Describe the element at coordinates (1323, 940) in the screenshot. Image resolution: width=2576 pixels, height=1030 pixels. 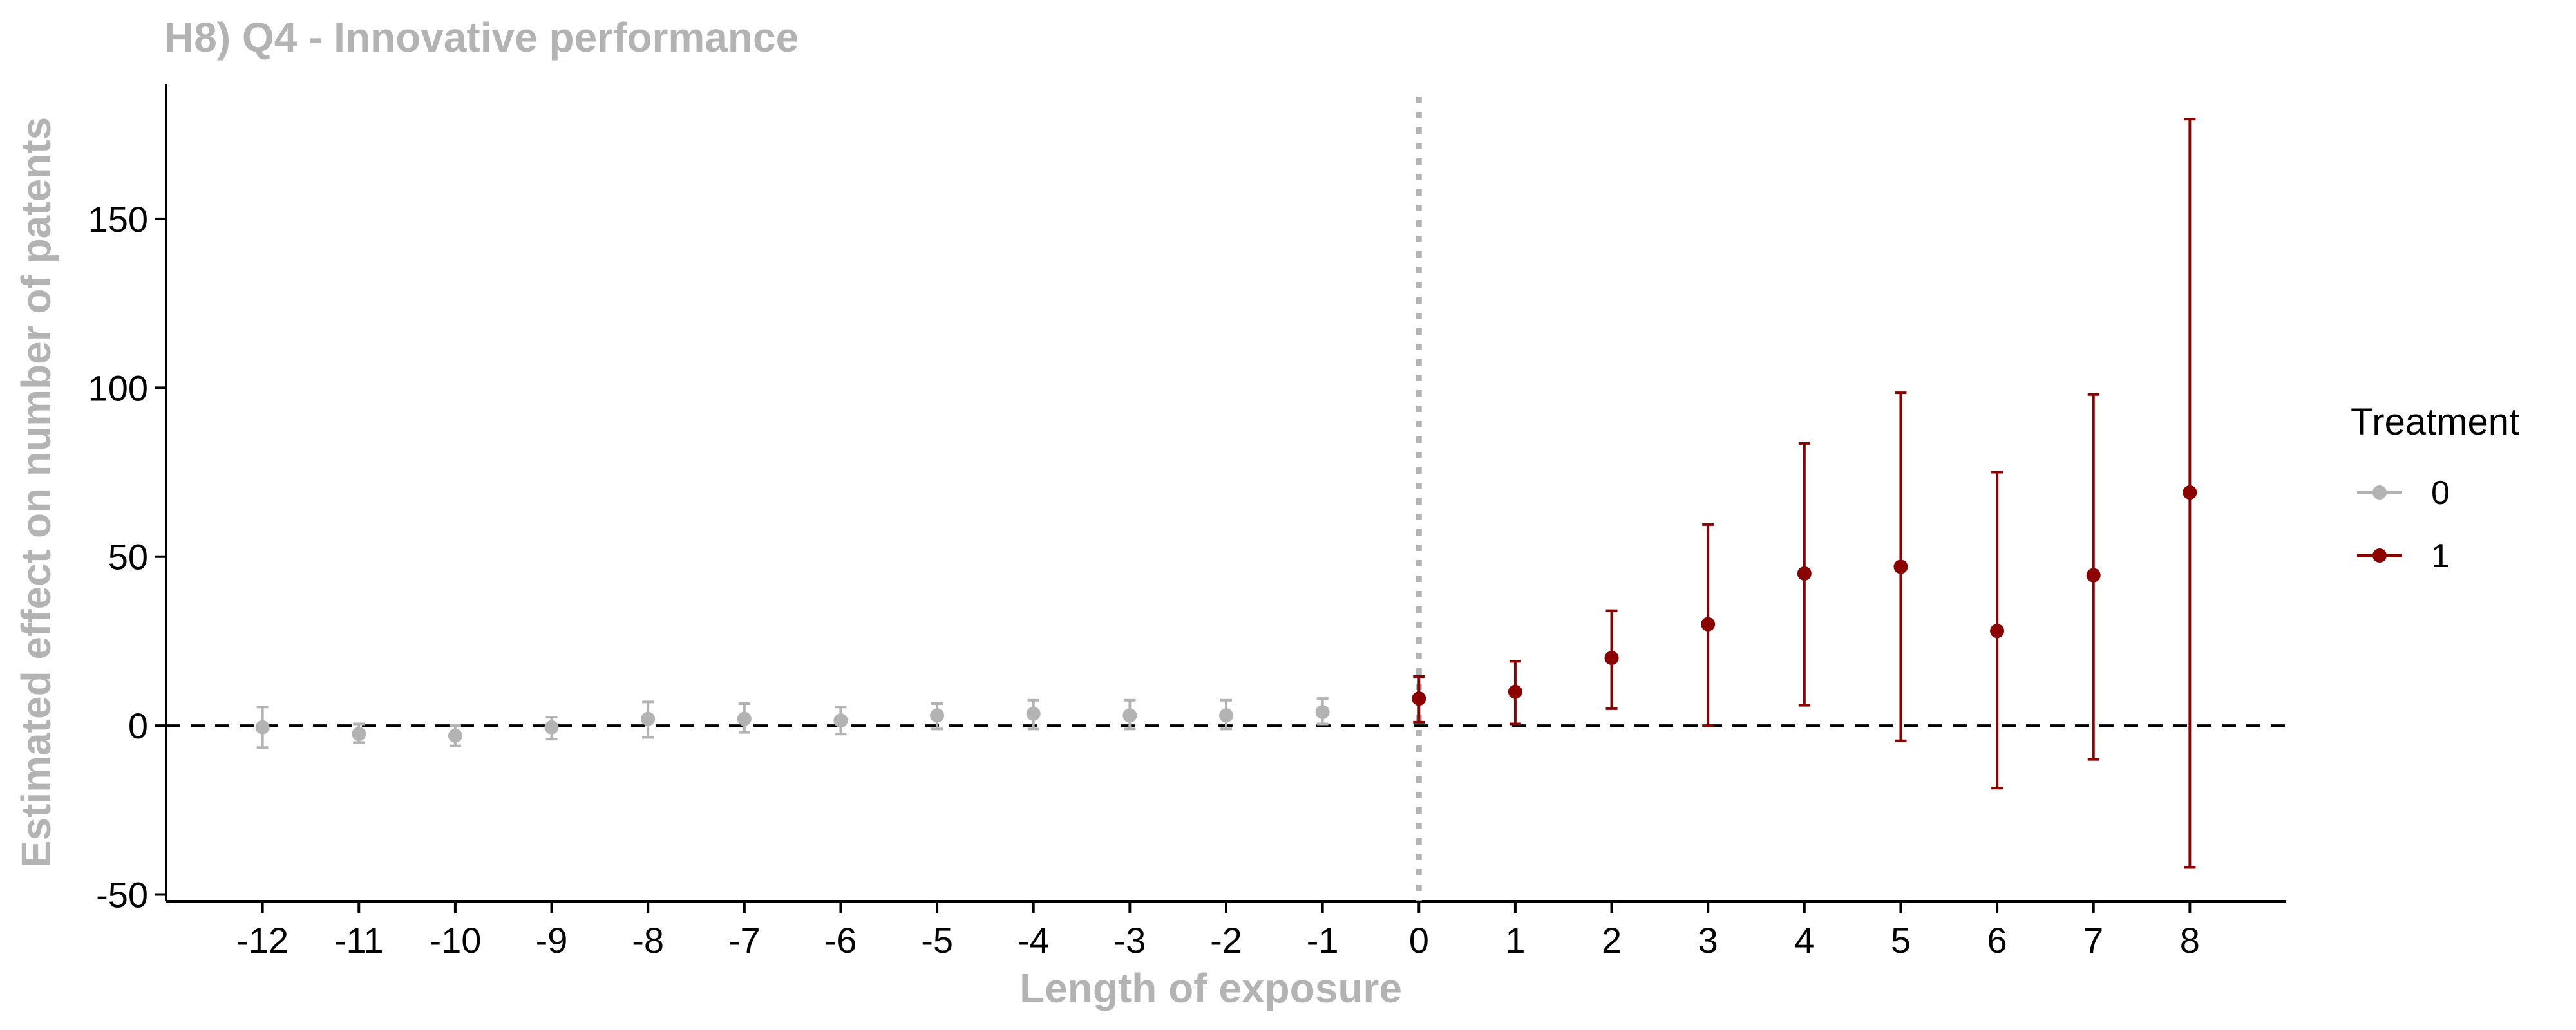
I see `x-tick-label: -1` at that location.